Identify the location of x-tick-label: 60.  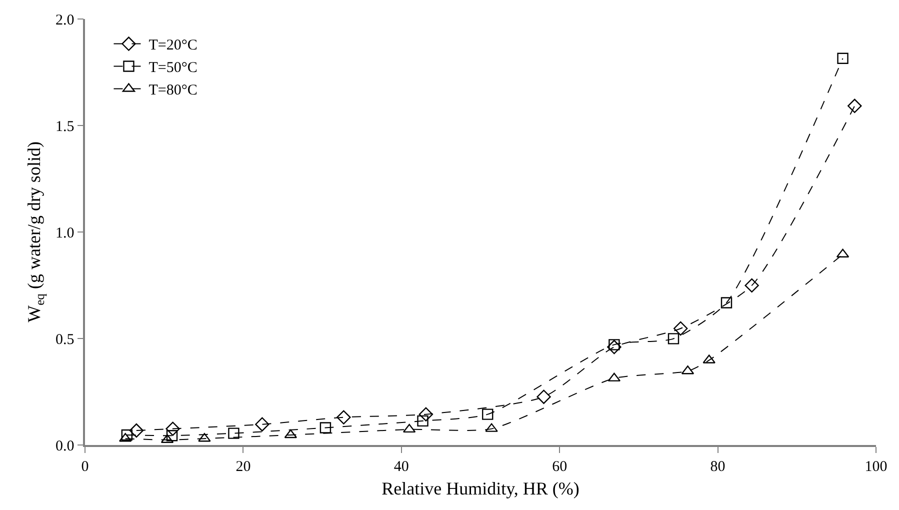
(560, 466).